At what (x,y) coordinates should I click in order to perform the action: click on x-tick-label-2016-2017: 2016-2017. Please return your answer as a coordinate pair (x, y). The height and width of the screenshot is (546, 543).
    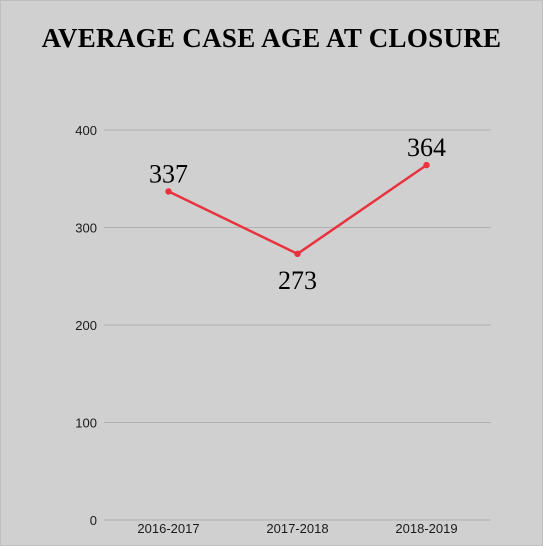
    Looking at the image, I should click on (168, 528).